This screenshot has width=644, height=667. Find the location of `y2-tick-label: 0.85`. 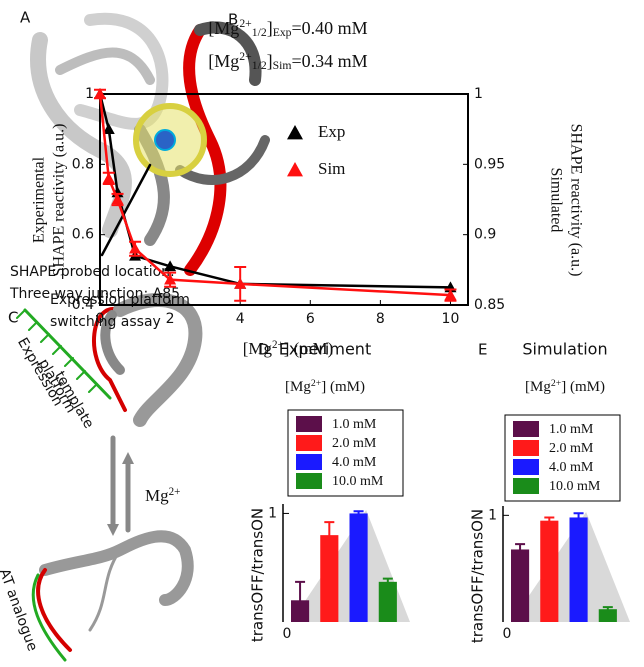

y2-tick-label: 0.85 is located at coordinates (489, 305).